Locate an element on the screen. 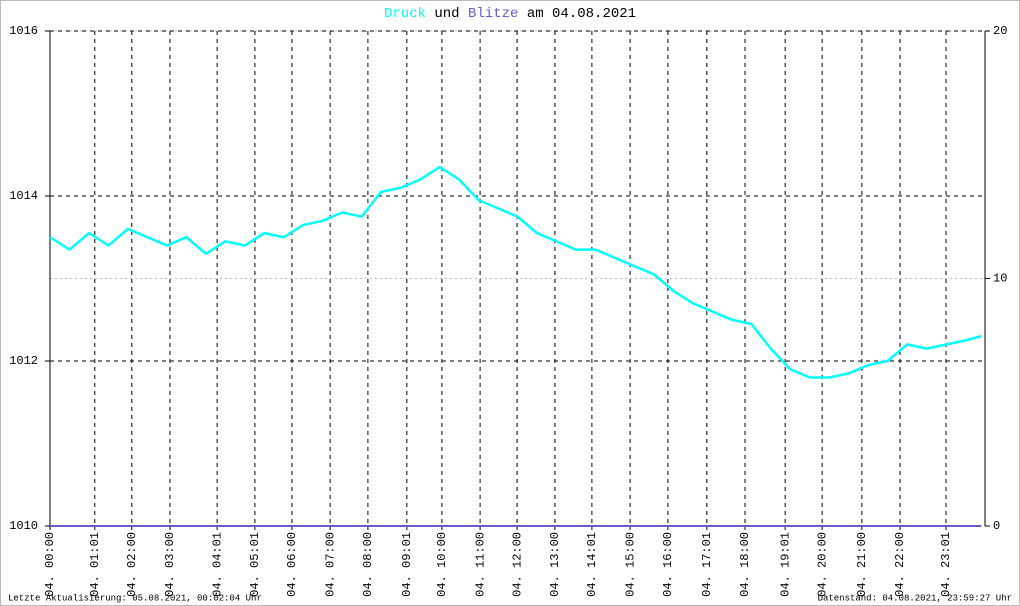  y2-tick-label: 10 is located at coordinates (1000, 279).